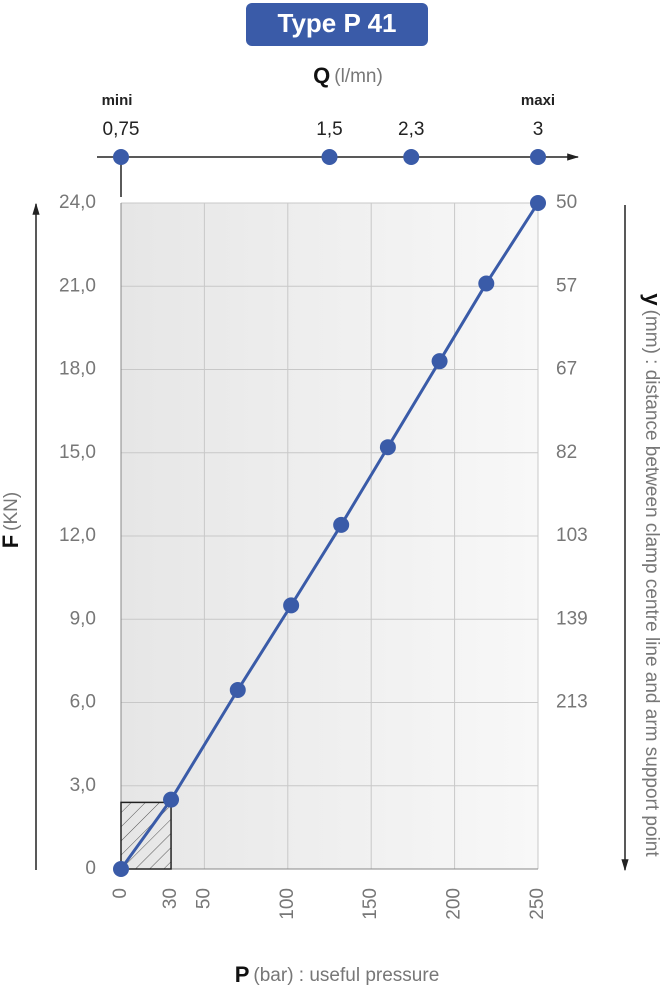  I want to click on y-tick-label: 15,0, so click(77, 452).